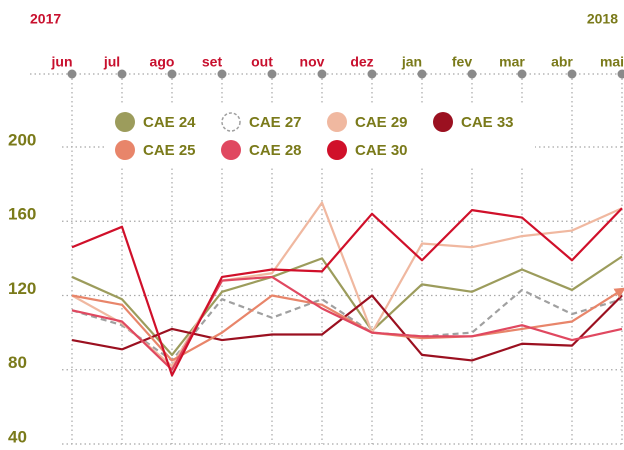  What do you see at coordinates (17, 436) in the screenshot?
I see `y-tick-label: 40` at bounding box center [17, 436].